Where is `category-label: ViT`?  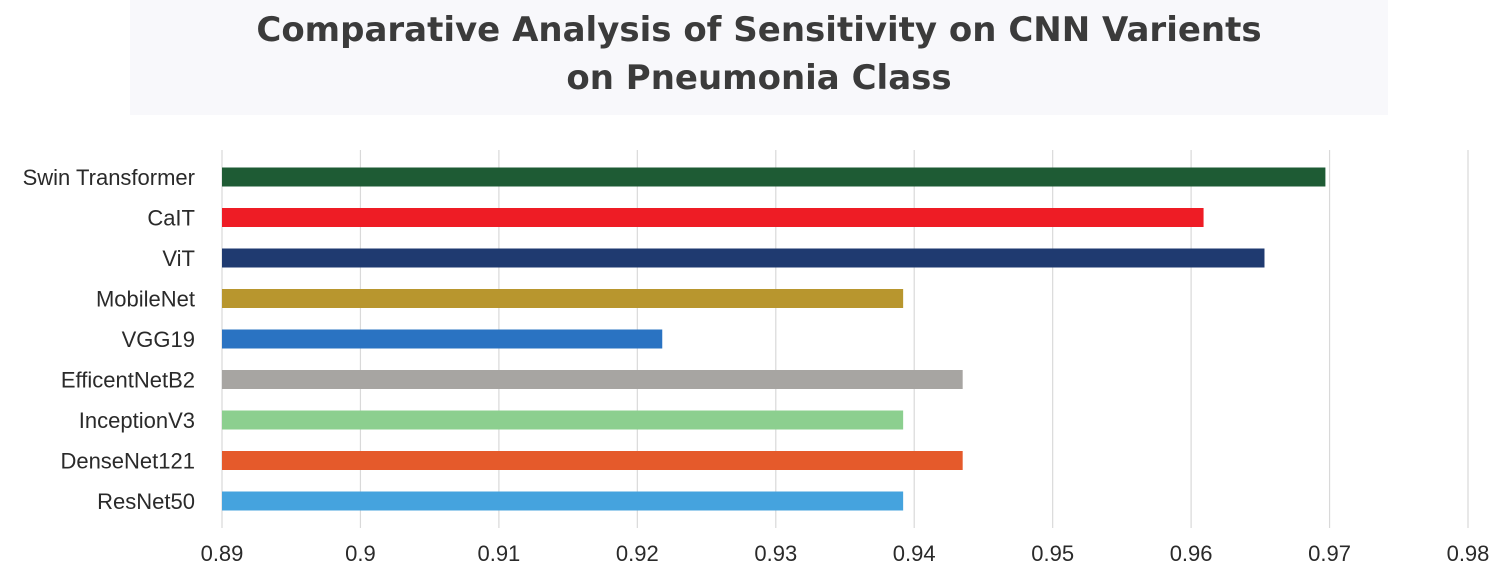 category-label: ViT is located at coordinates (178, 258).